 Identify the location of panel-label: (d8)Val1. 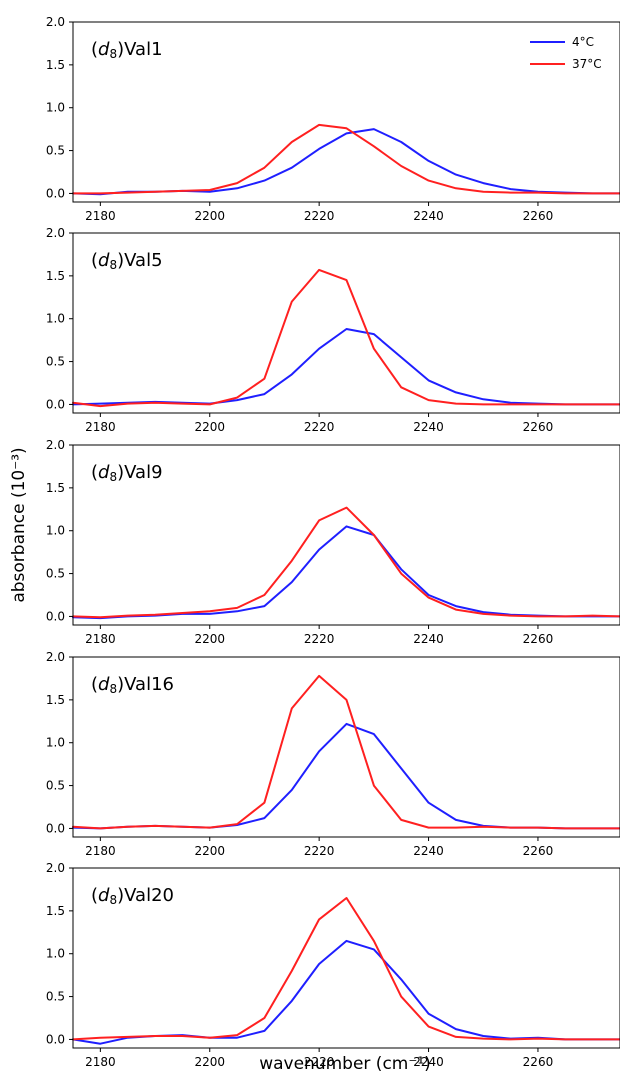
(127, 50).